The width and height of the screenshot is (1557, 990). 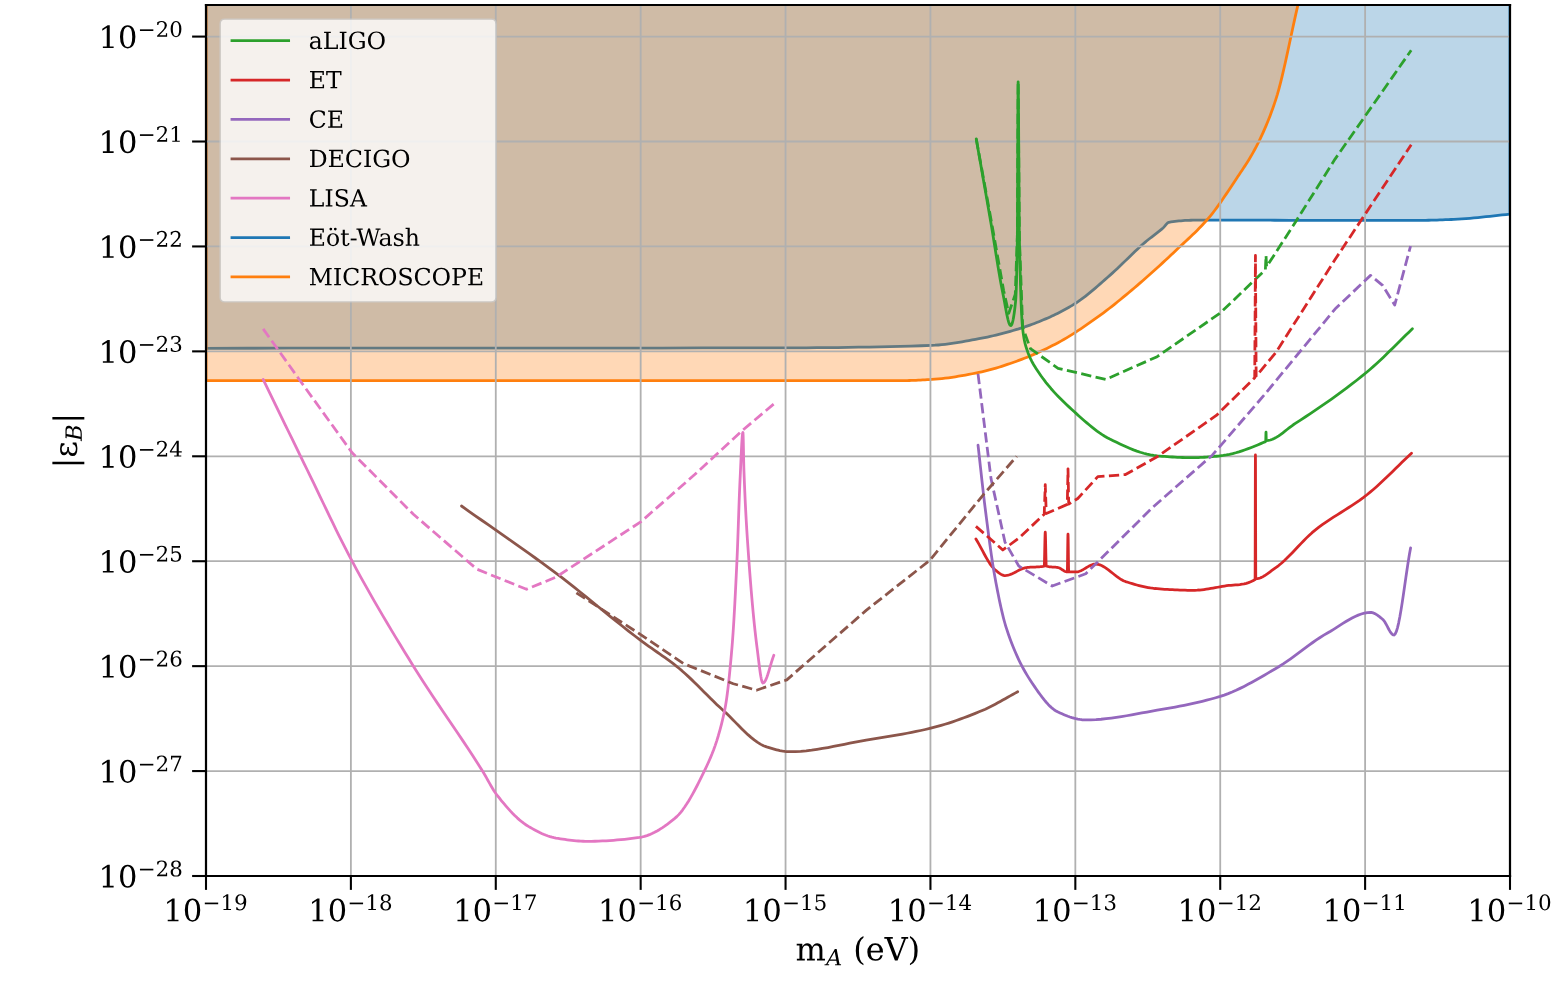 What do you see at coordinates (396, 276) in the screenshot?
I see `legend-label: MICROSCOPE` at bounding box center [396, 276].